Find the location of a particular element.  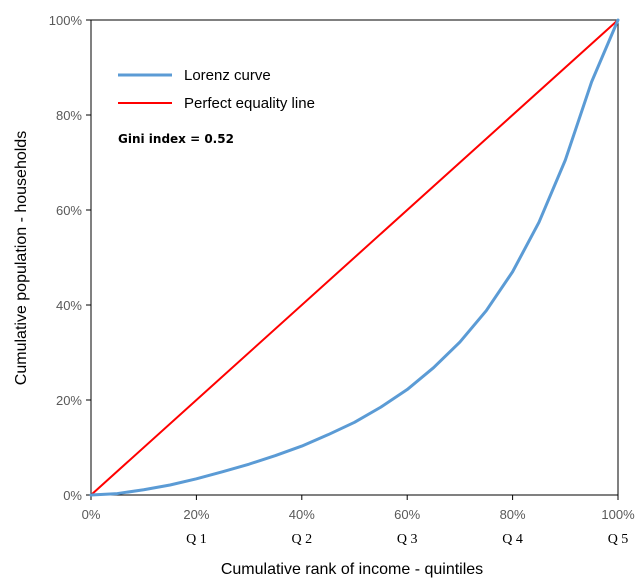

y-tick-label: 100% is located at coordinates (66, 20).